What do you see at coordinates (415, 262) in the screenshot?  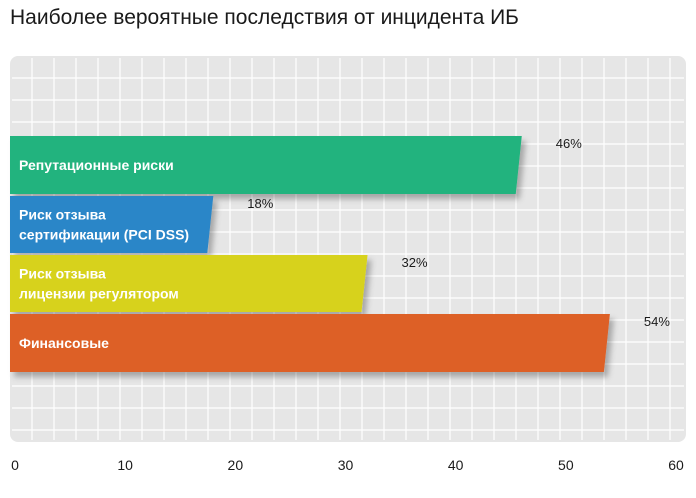 I see `value-label: 32%` at bounding box center [415, 262].